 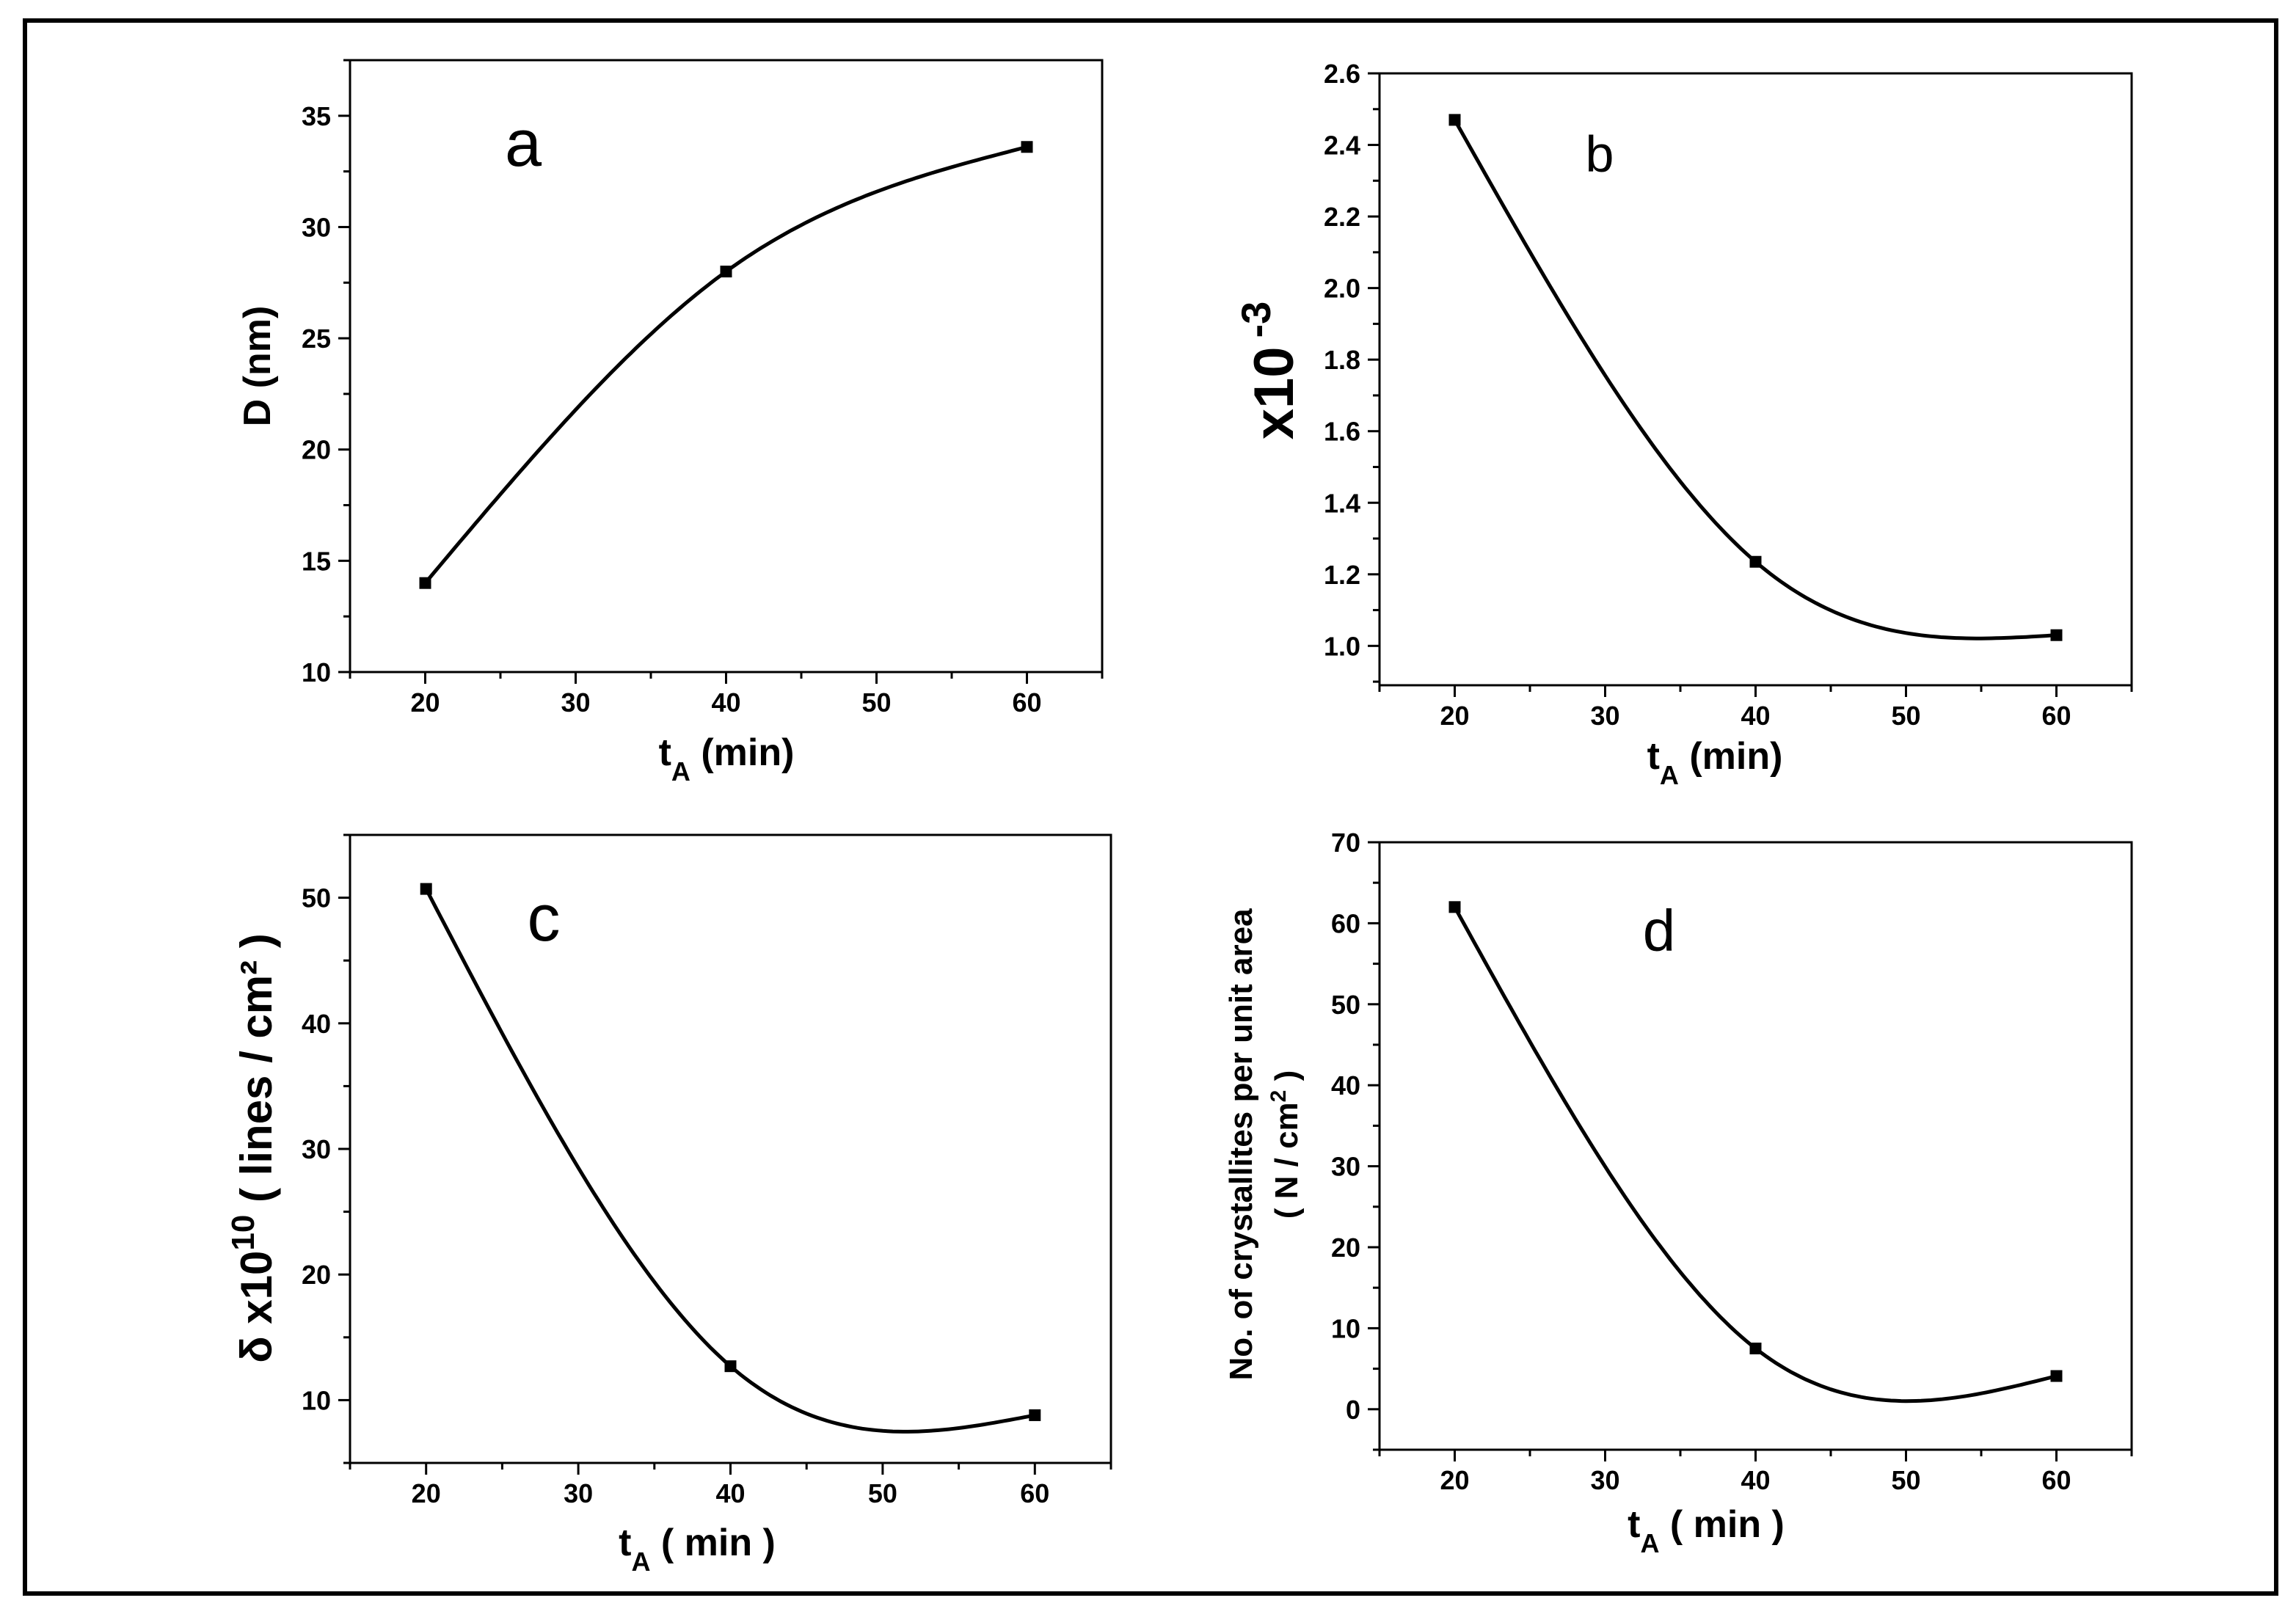 I want to click on y-tick-label-c: 20, so click(x=316, y=1275).